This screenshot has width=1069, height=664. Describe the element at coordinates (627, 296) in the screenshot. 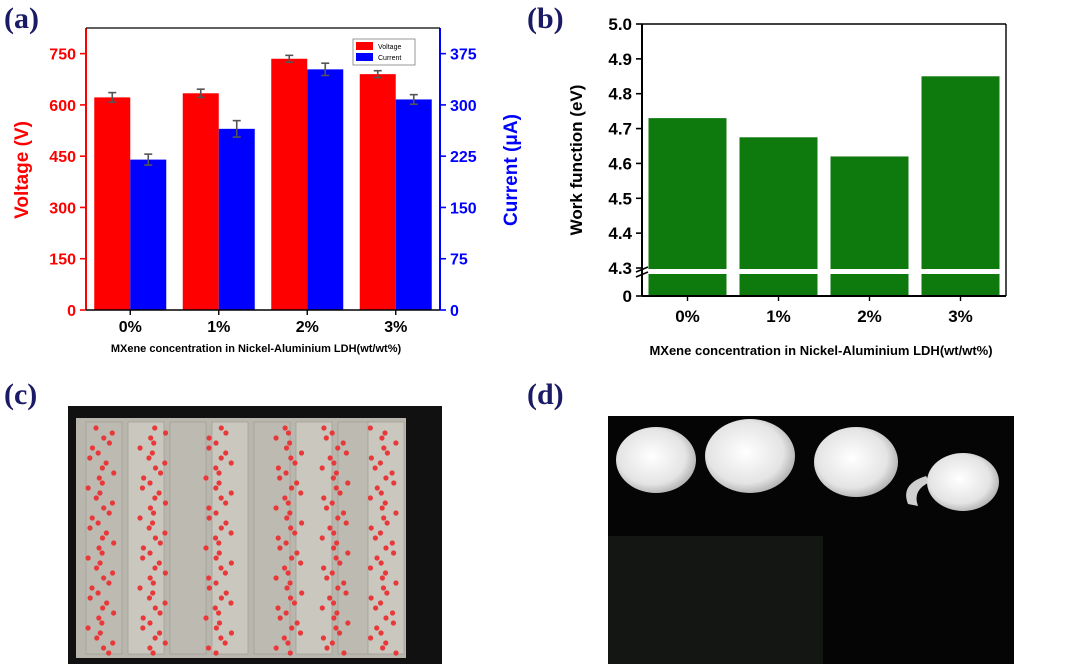

I see `y-tick-label: 0` at that location.